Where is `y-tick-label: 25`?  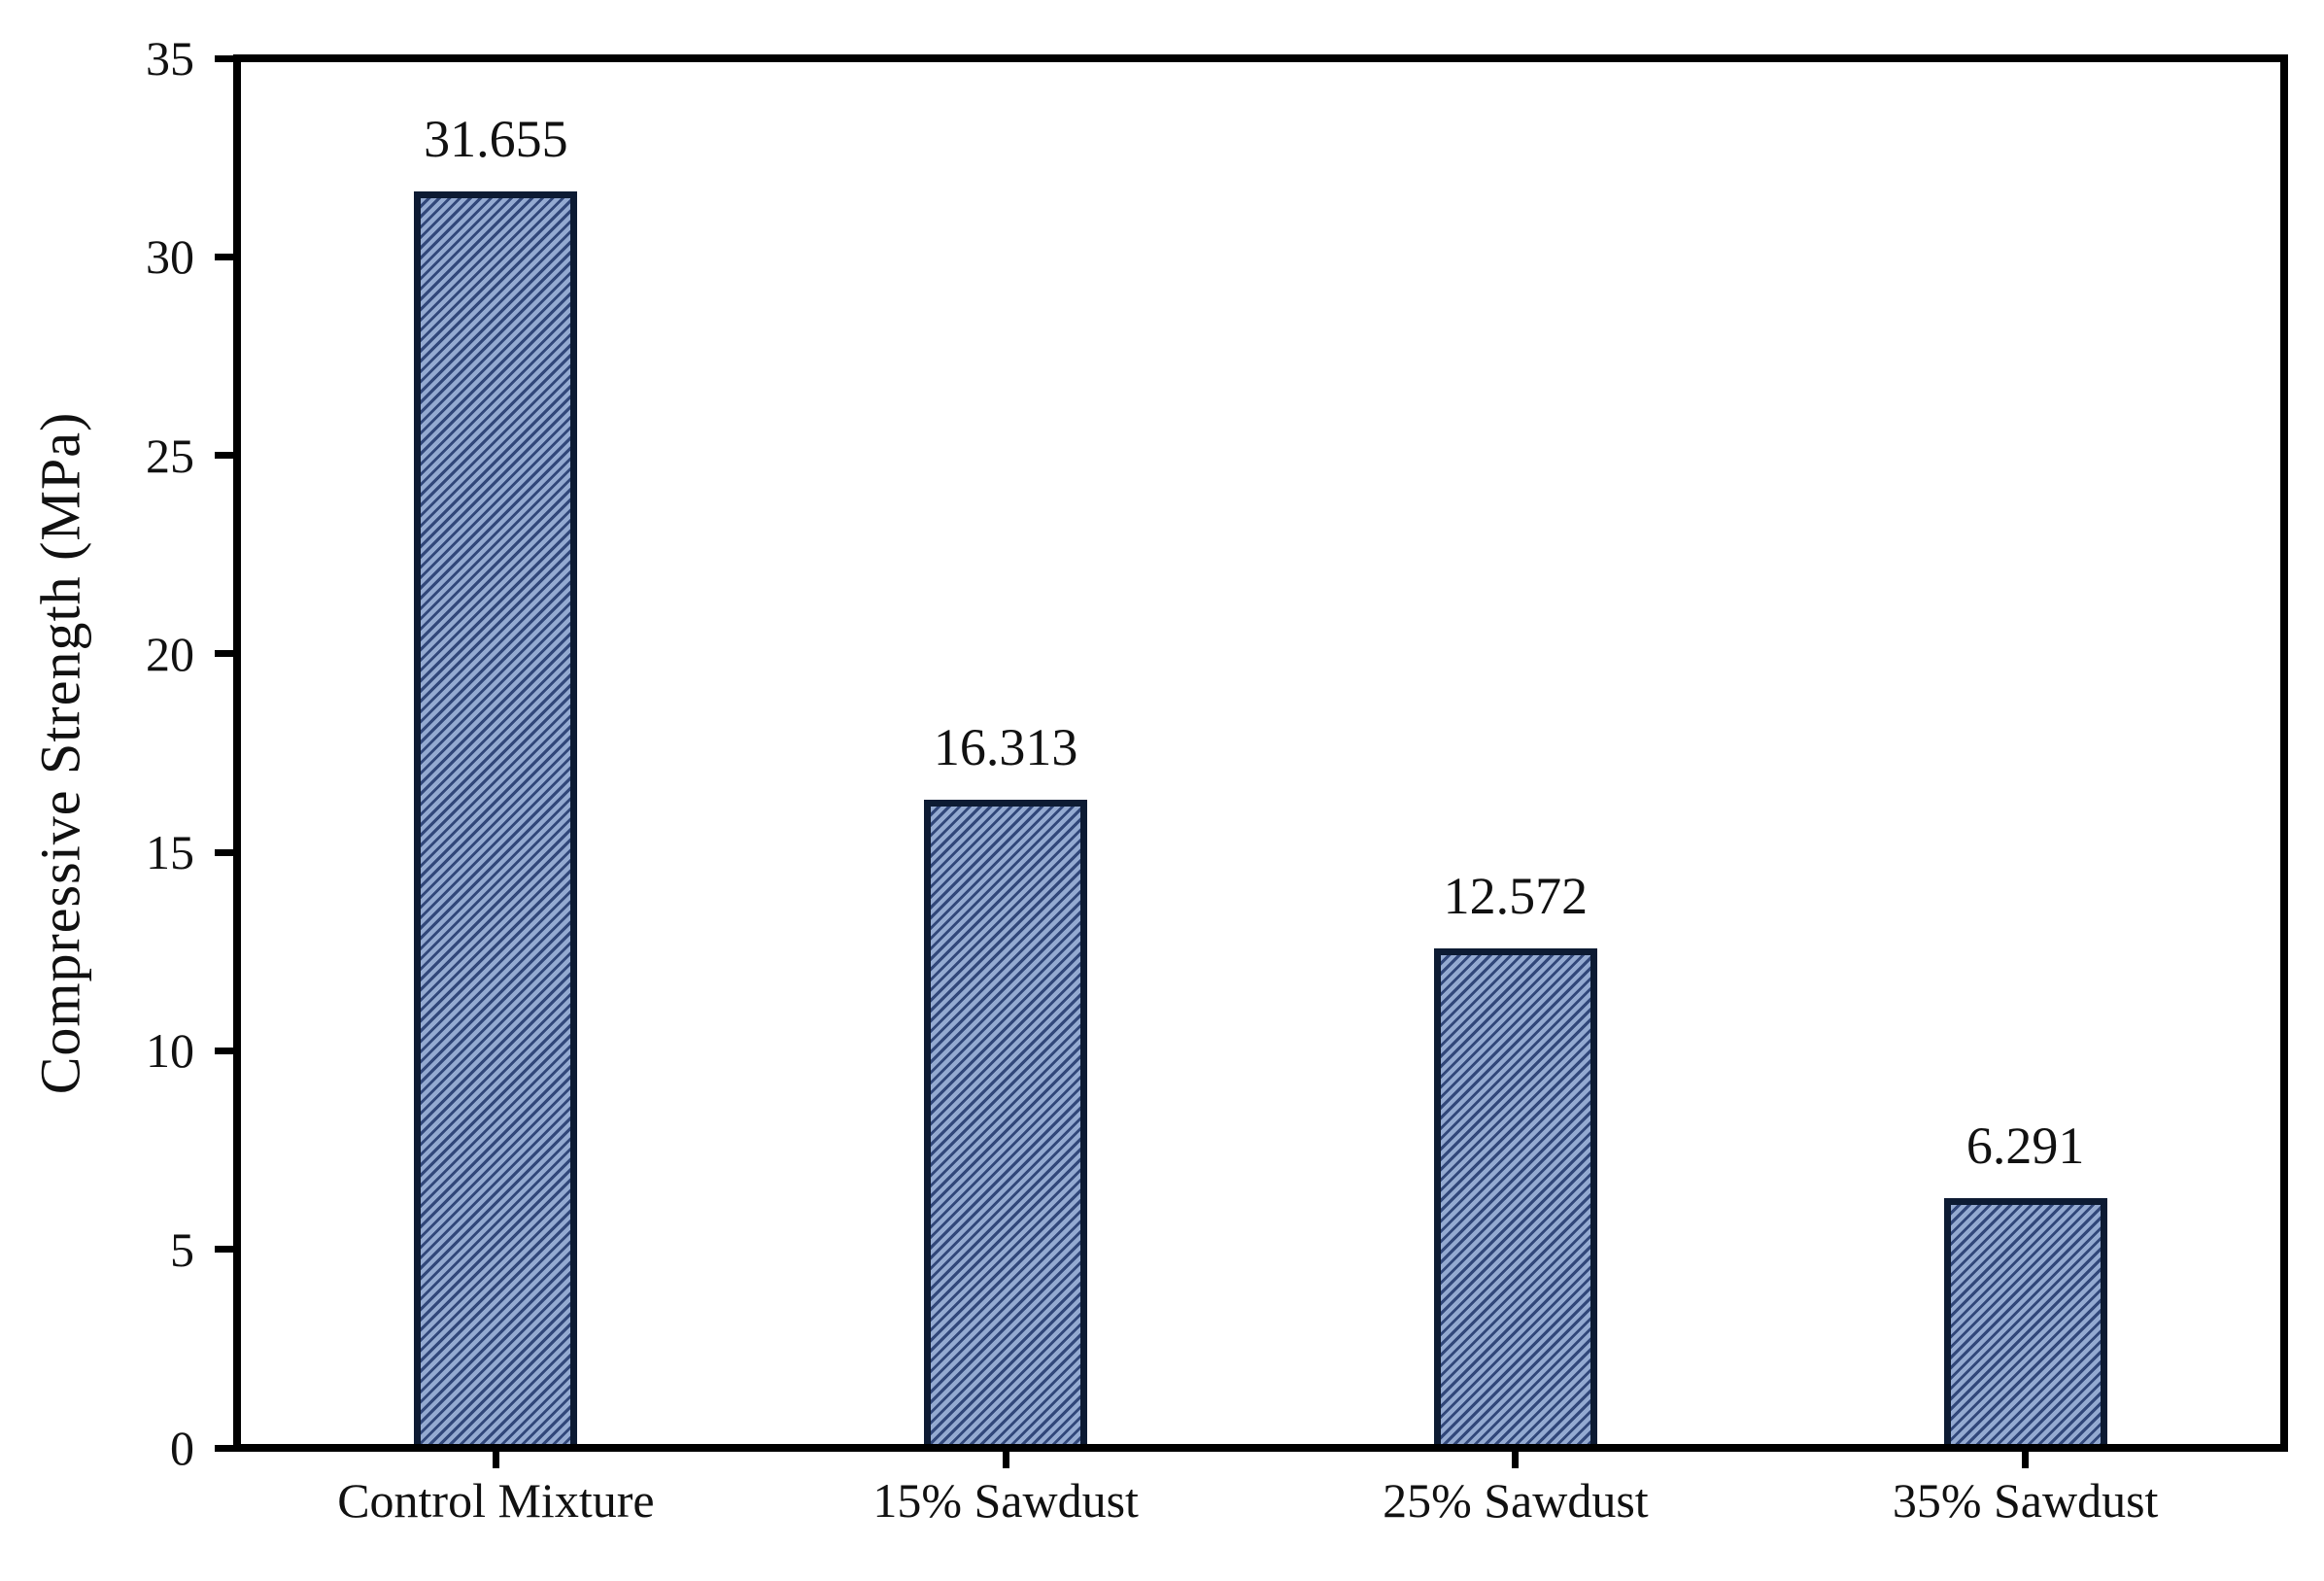
y-tick-label: 25 is located at coordinates (170, 455).